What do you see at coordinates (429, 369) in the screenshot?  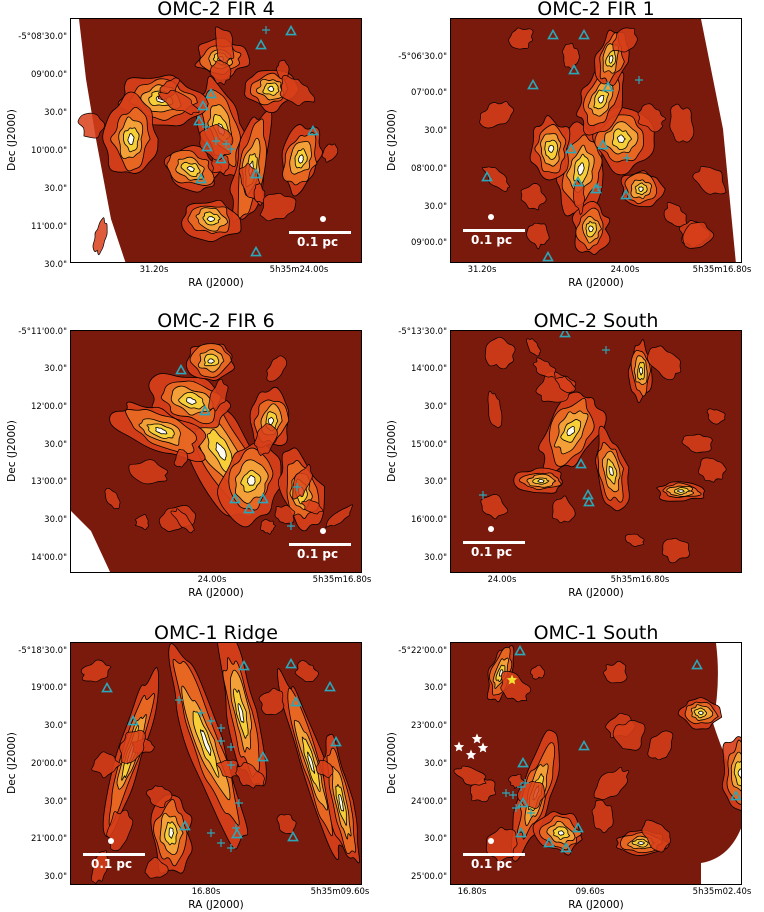 I see `y-tick-label: 14'00.0"` at bounding box center [429, 369].